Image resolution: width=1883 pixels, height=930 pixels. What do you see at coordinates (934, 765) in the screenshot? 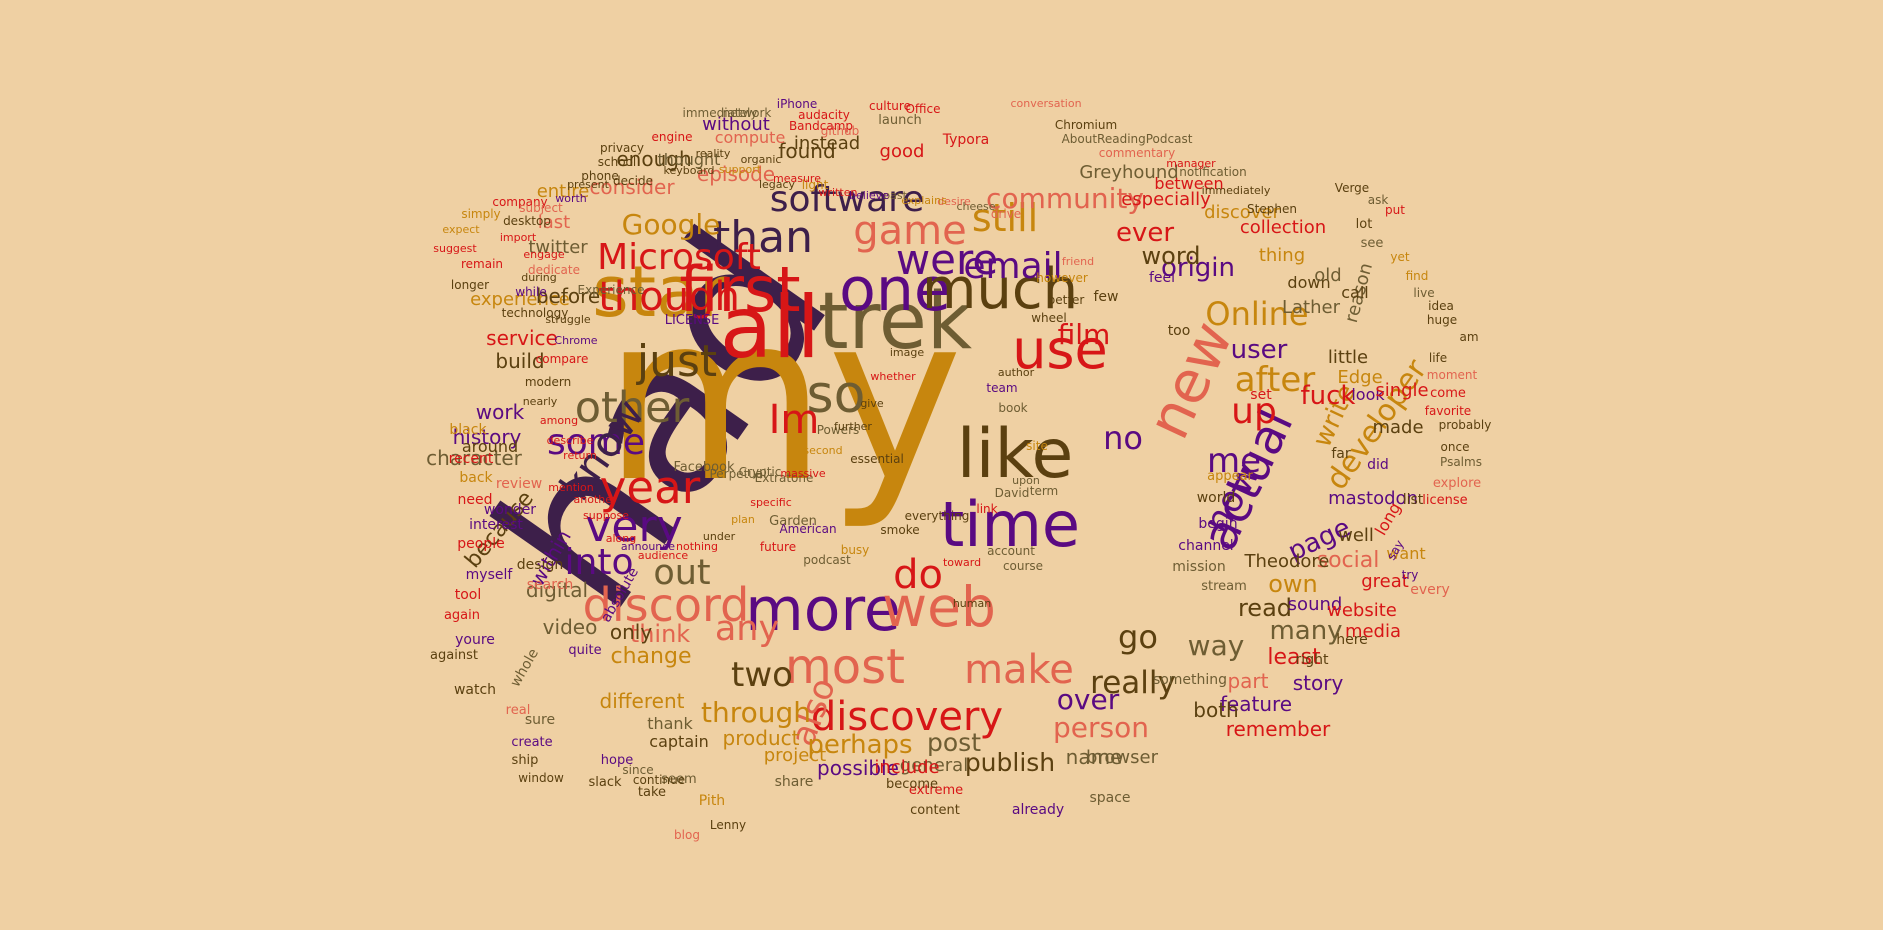
I see `word-general: general` at bounding box center [934, 765].